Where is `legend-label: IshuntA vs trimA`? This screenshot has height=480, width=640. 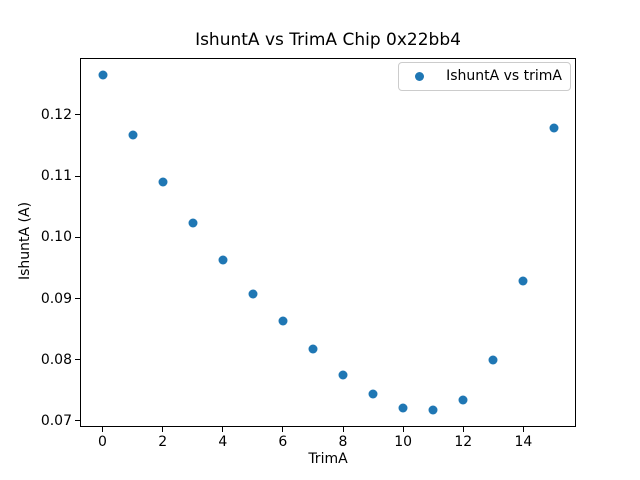
legend-label: IshuntA vs trimA is located at coordinates (504, 76).